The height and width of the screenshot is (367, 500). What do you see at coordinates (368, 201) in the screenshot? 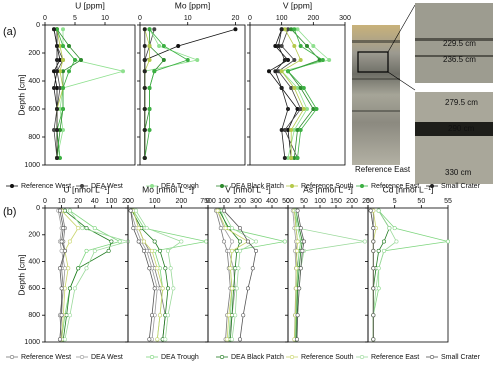
I see `x-tick-label: 250` at bounding box center [368, 201].